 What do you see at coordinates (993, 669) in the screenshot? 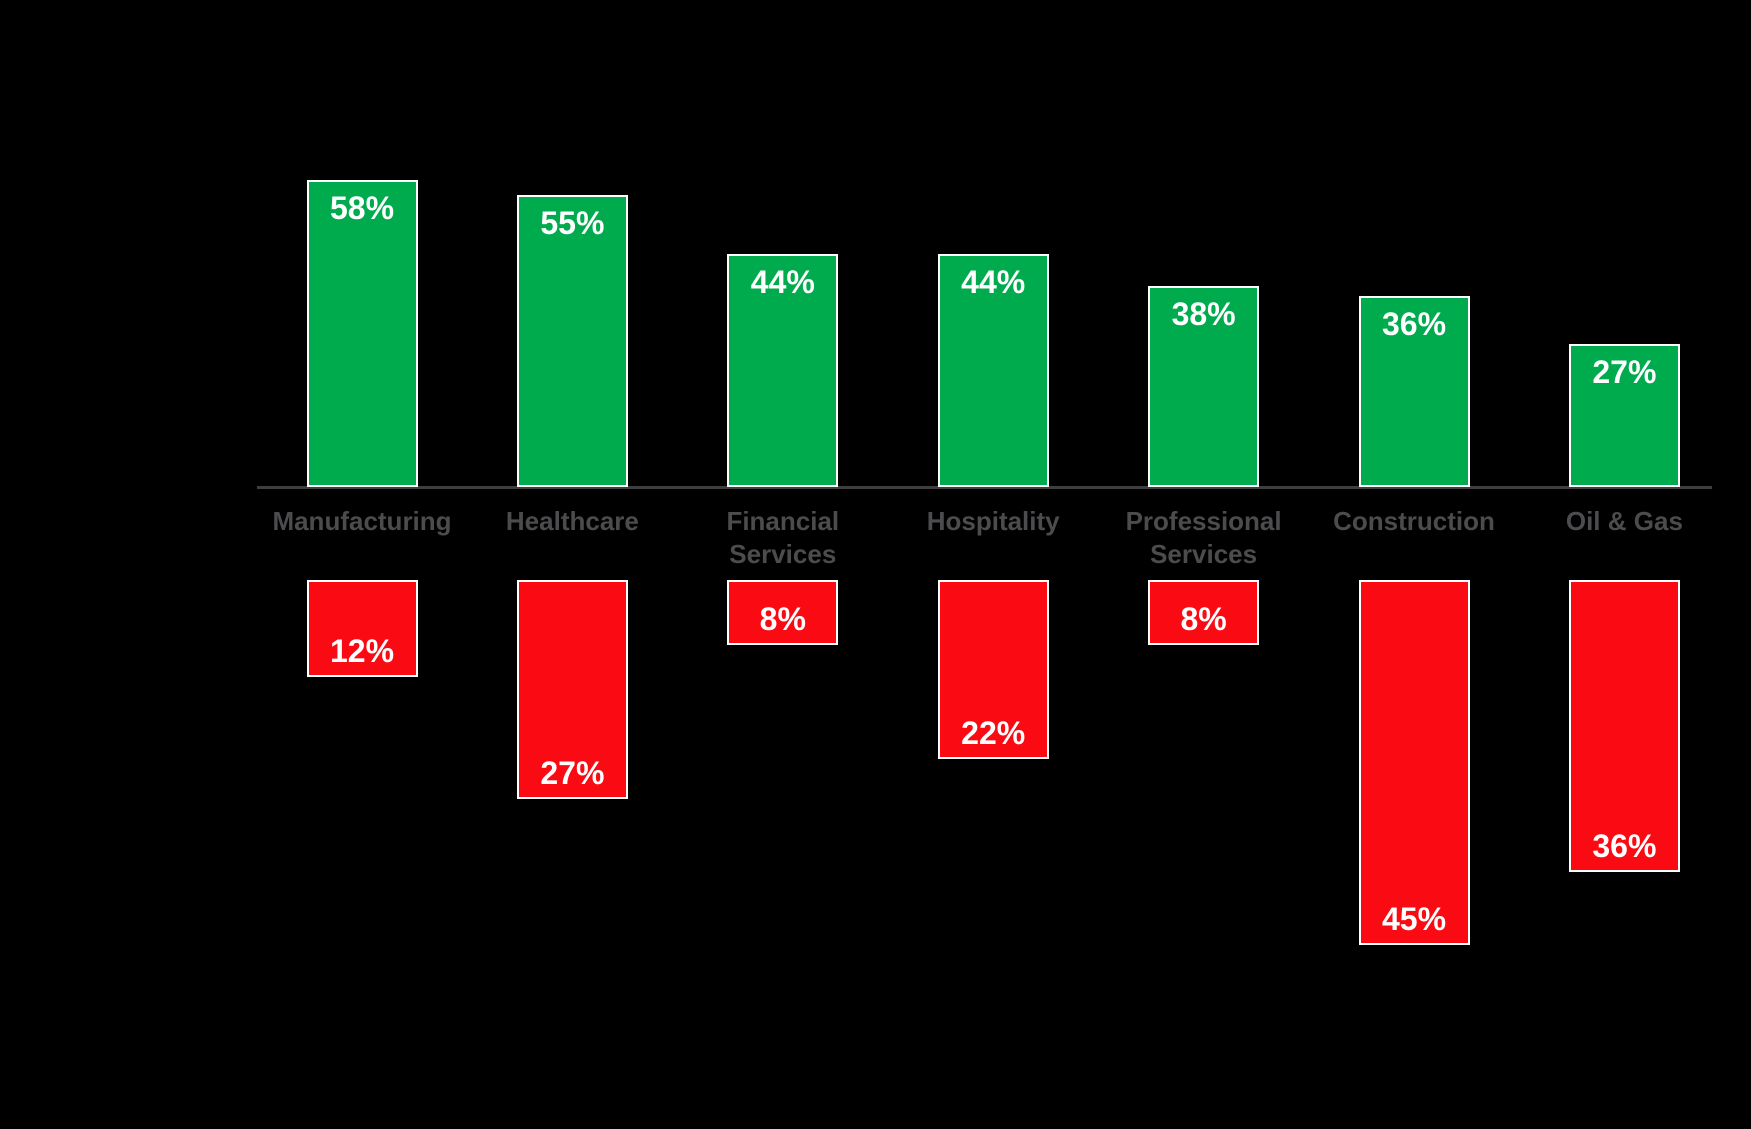
I see `bar-below-axis: 22%` at bounding box center [993, 669].